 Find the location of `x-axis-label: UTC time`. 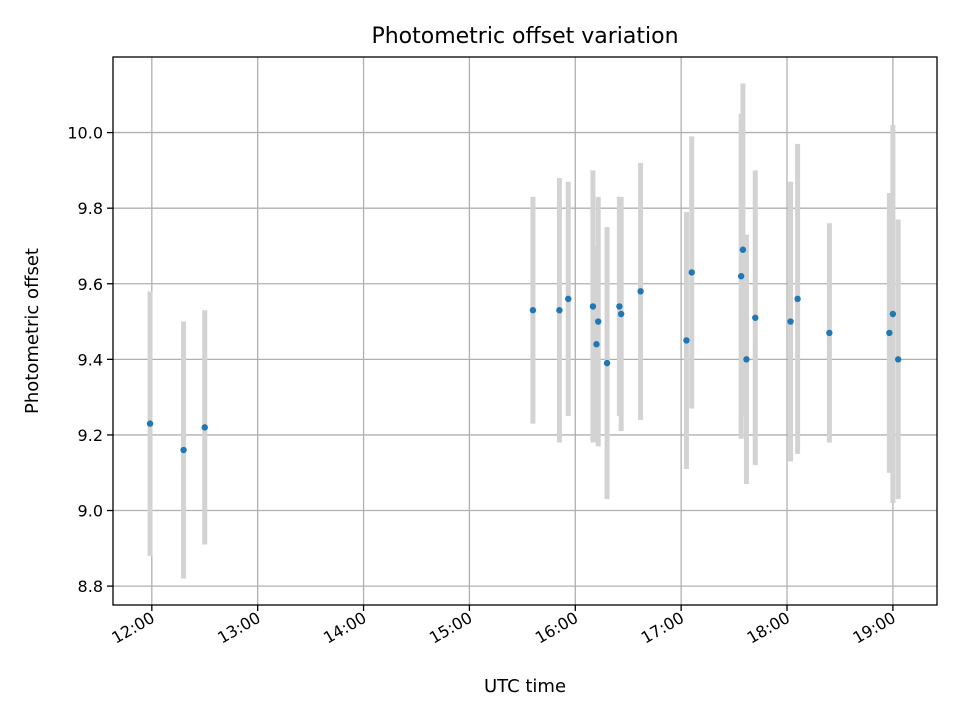

x-axis-label: UTC time is located at coordinates (525, 686).